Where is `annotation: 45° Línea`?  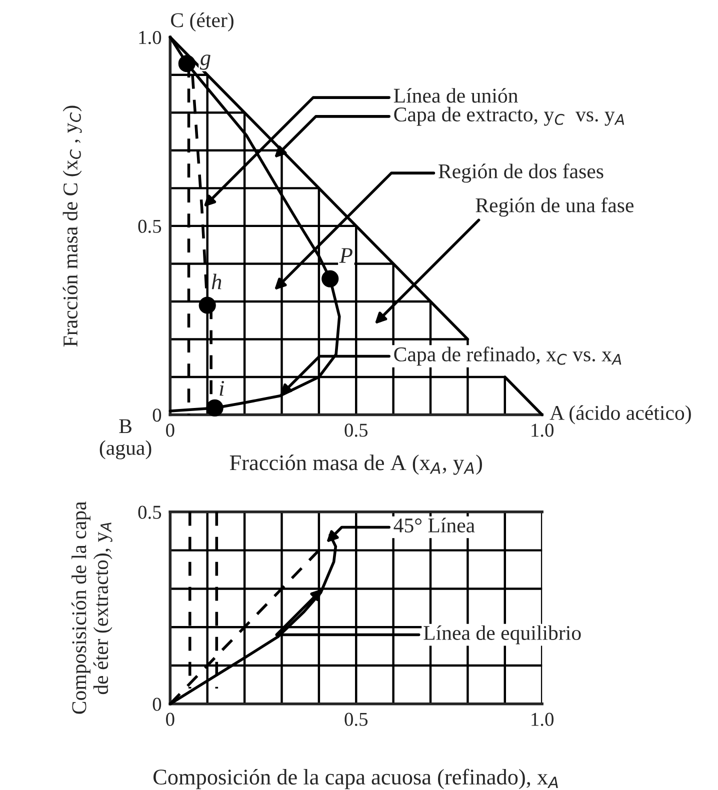
annotation: 45° Línea is located at coordinates (434, 525).